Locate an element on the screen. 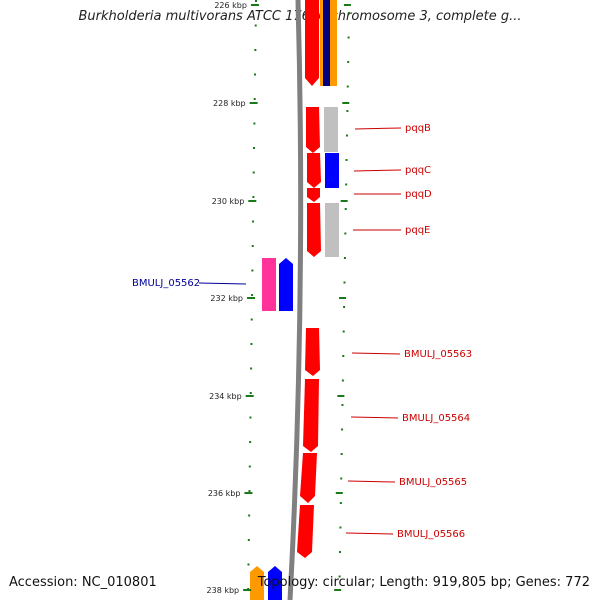 The height and width of the screenshot is (600, 600). gene-bottom-blue is located at coordinates (275, 583).